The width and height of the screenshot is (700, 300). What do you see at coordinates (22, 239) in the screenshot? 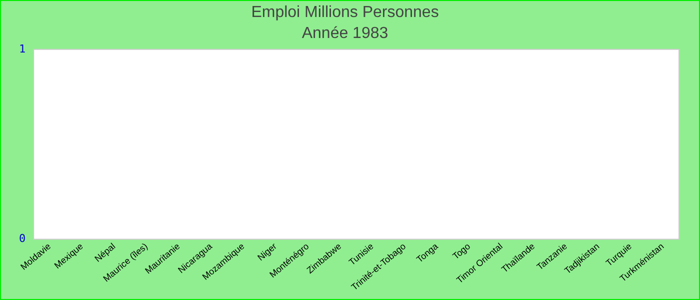
I see `y-tick-label: 0` at bounding box center [22, 239].